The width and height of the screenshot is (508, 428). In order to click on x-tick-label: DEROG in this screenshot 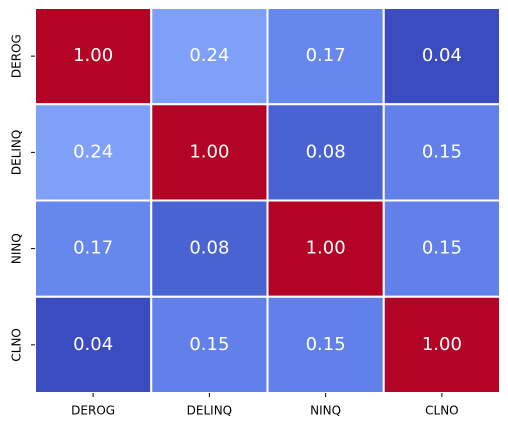, I will do `click(93, 411)`.